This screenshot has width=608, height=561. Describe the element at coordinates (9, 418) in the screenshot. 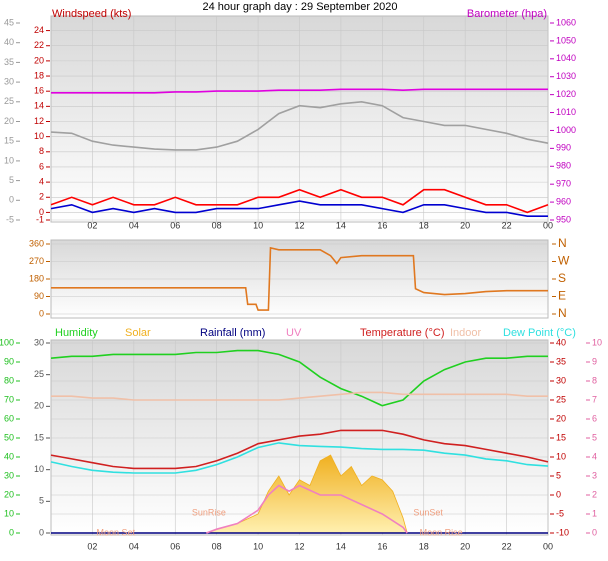

I see `y-tick-label: 60` at that location.